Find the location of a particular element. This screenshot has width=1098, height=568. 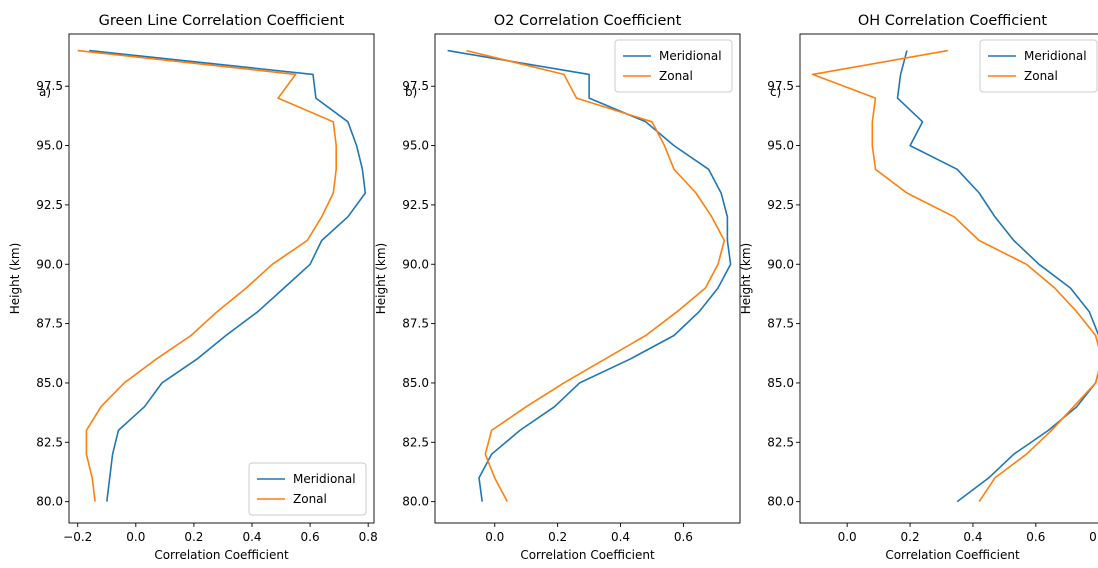

chart-title: O2 Correlation Coefficient is located at coordinates (588, 21).